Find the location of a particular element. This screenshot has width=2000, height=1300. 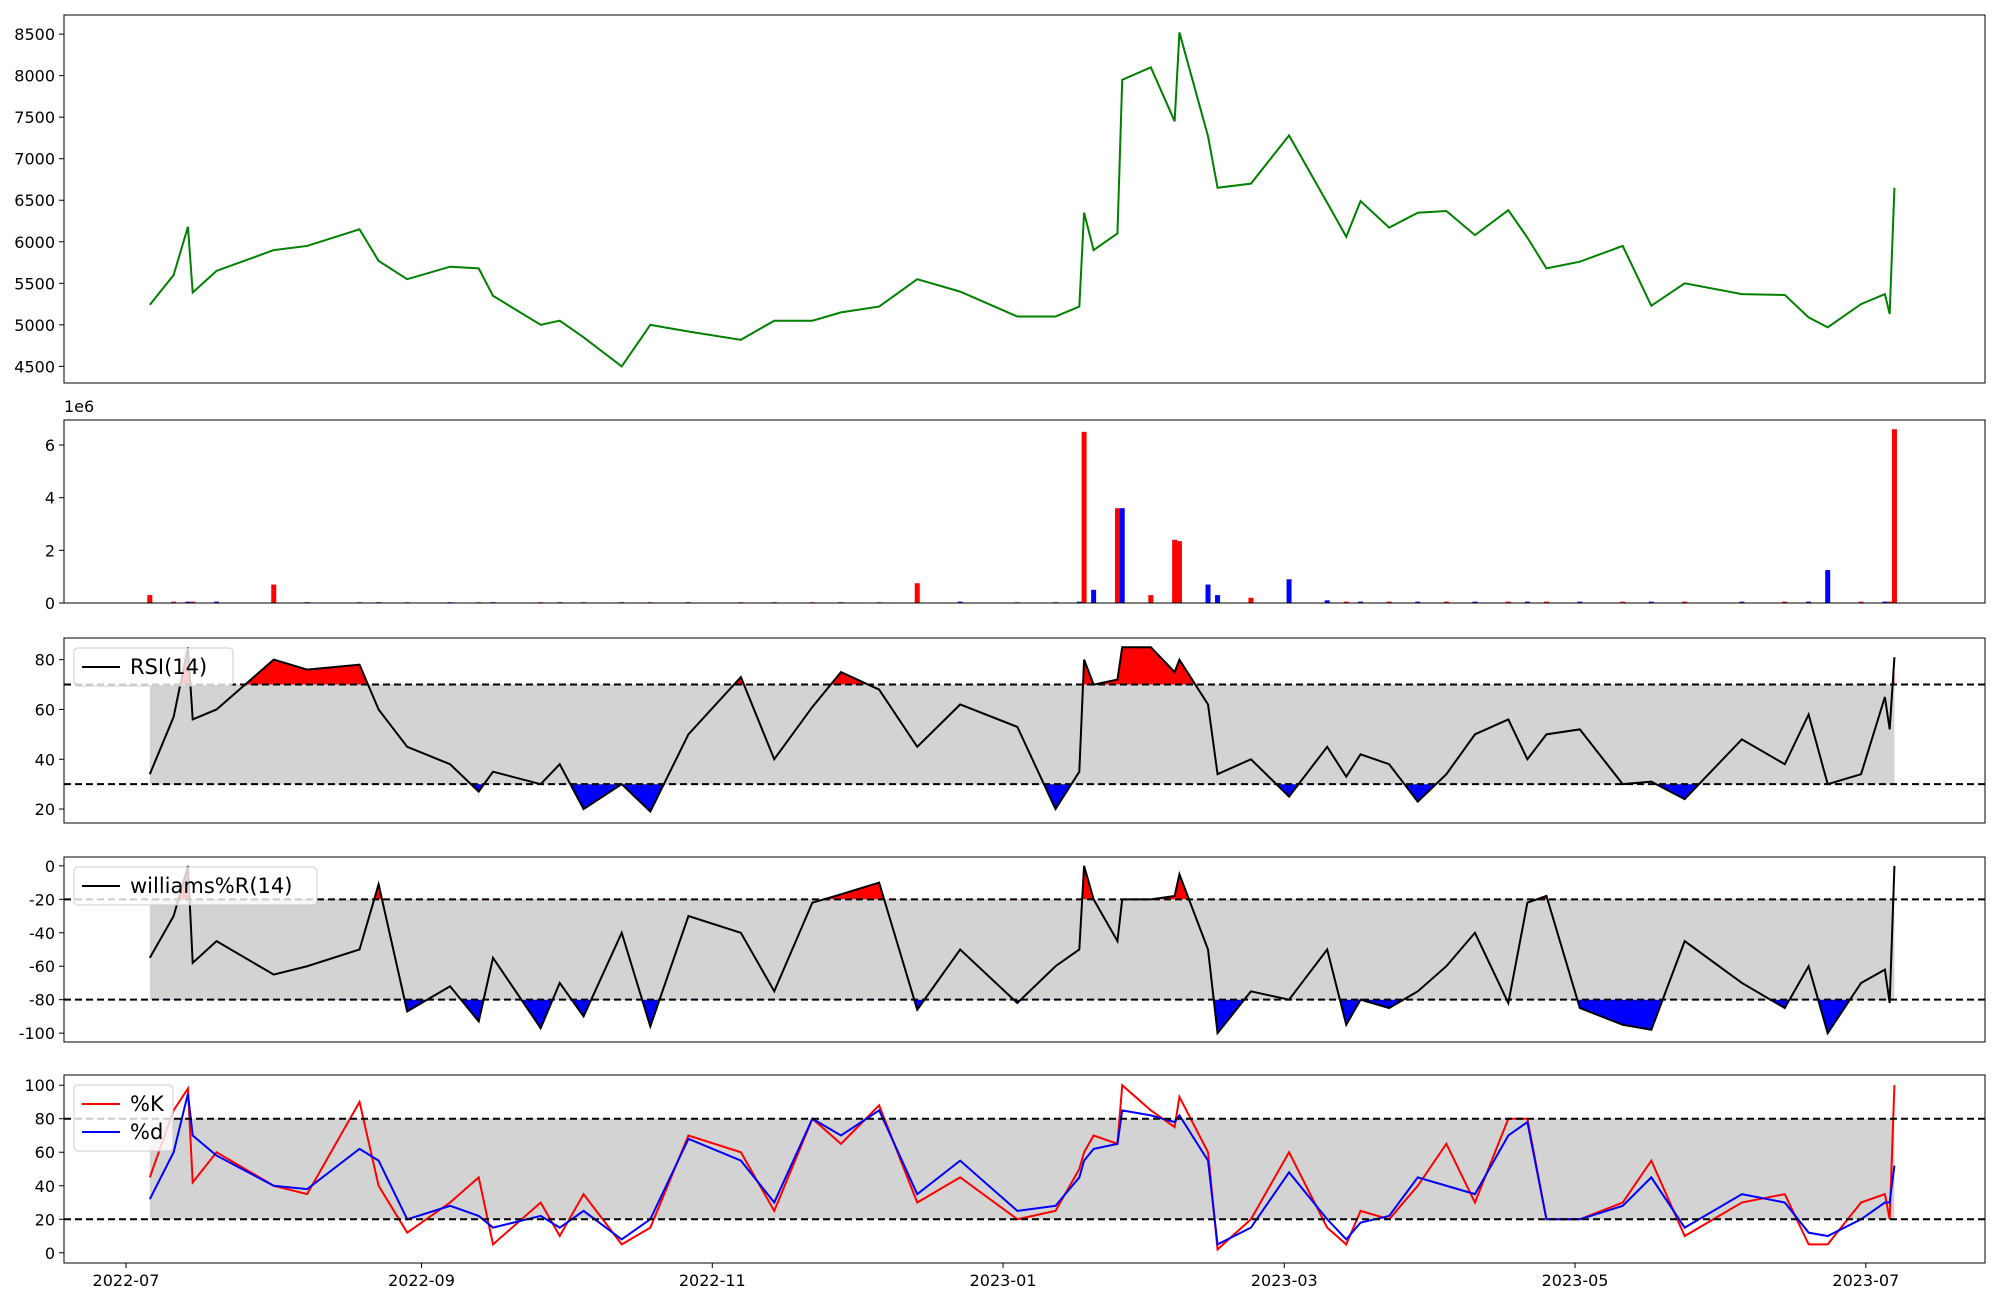

y-tick-label: 100 is located at coordinates (39, 1085).